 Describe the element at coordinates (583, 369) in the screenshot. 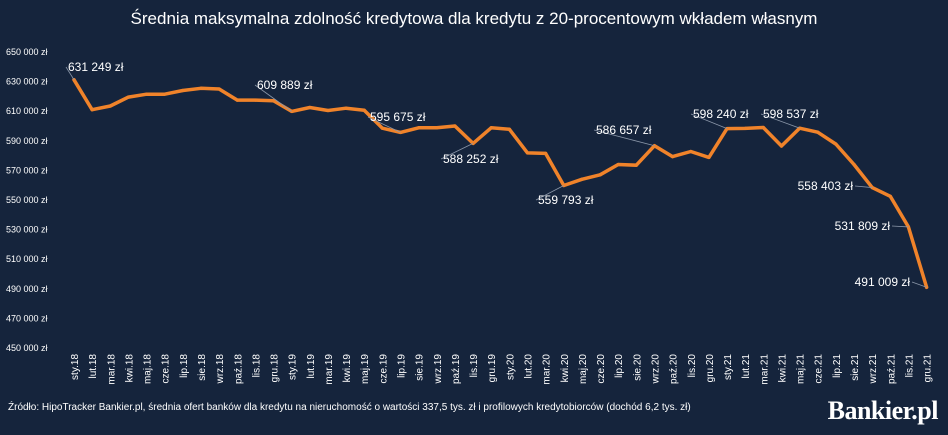

I see `x-tick-label: maj.20` at that location.